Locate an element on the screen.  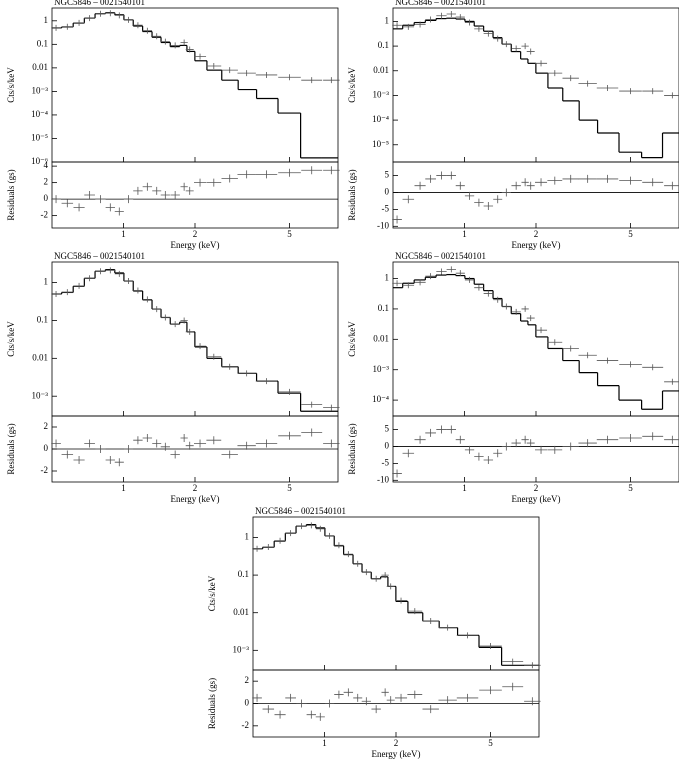
x-tick-label: 5 is located at coordinates (630, 234).